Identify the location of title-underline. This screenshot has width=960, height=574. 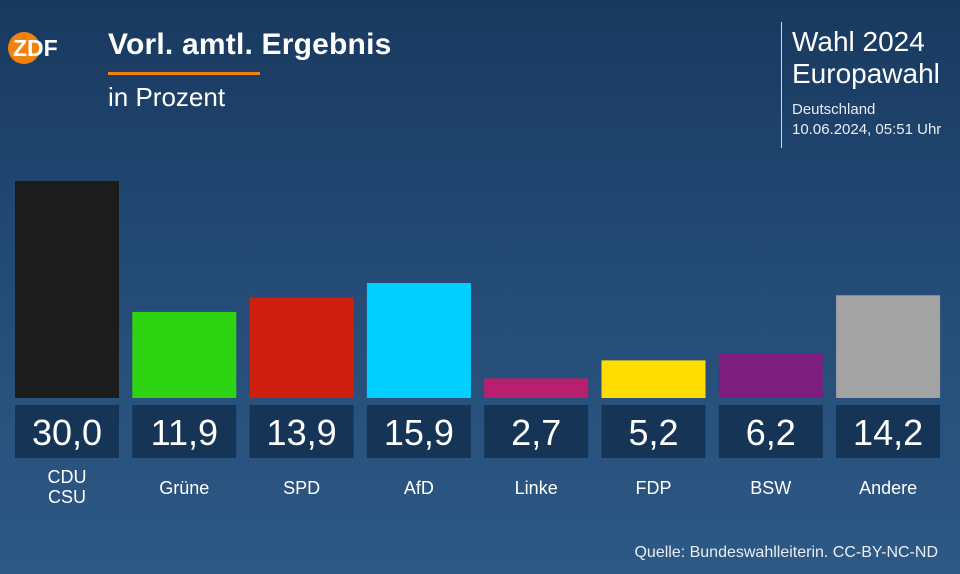
(184, 73).